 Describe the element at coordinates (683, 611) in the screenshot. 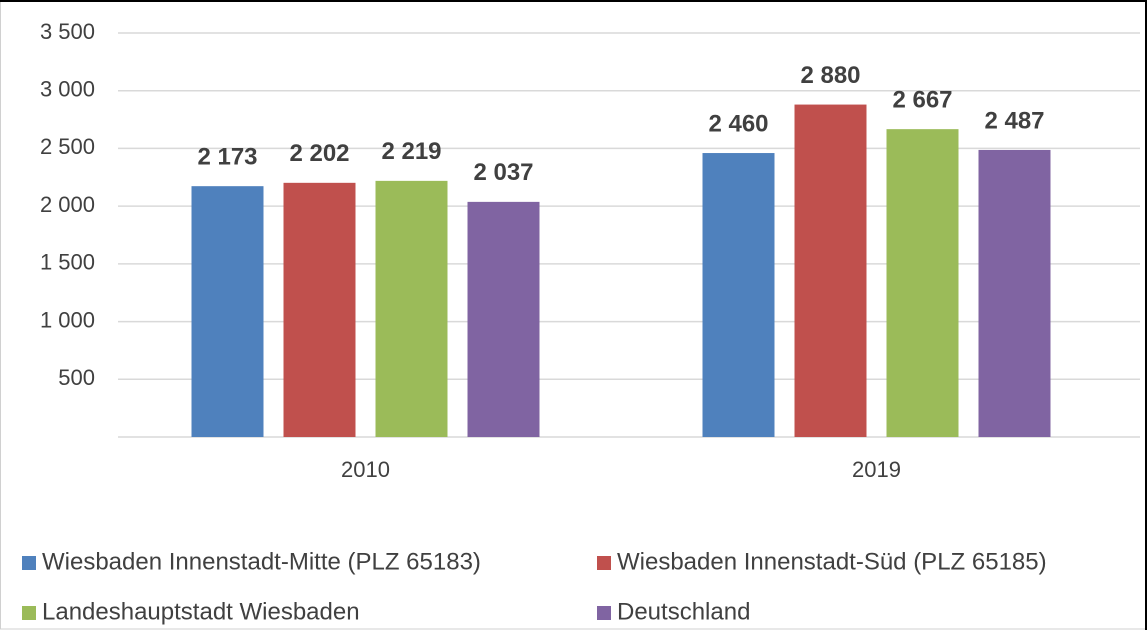

I see `legend-label: Deutschland` at that location.